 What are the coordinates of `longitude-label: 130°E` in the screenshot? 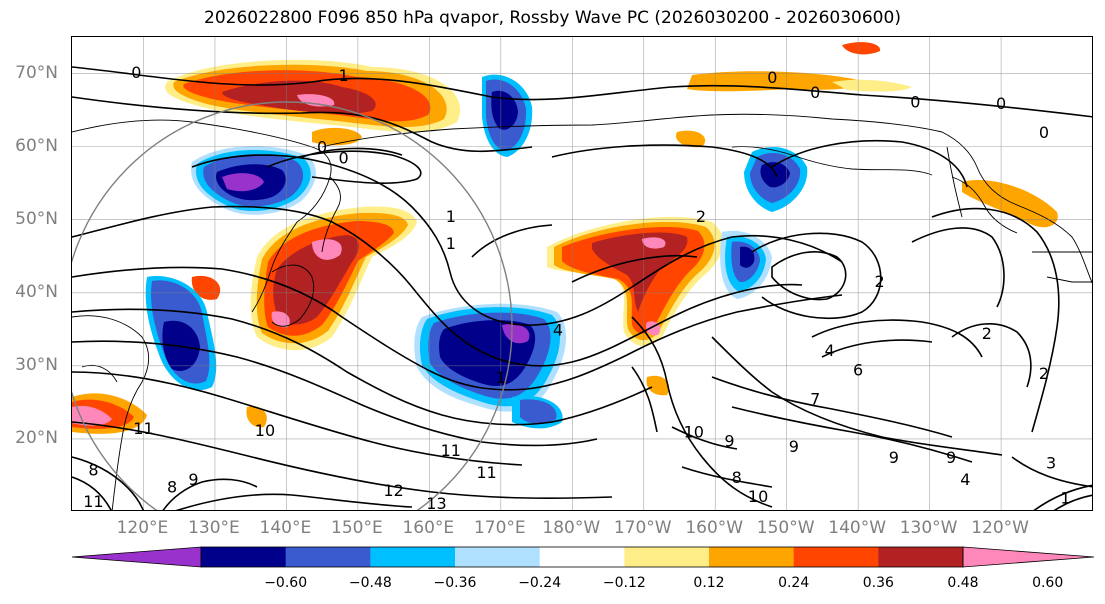 It's located at (214, 528).